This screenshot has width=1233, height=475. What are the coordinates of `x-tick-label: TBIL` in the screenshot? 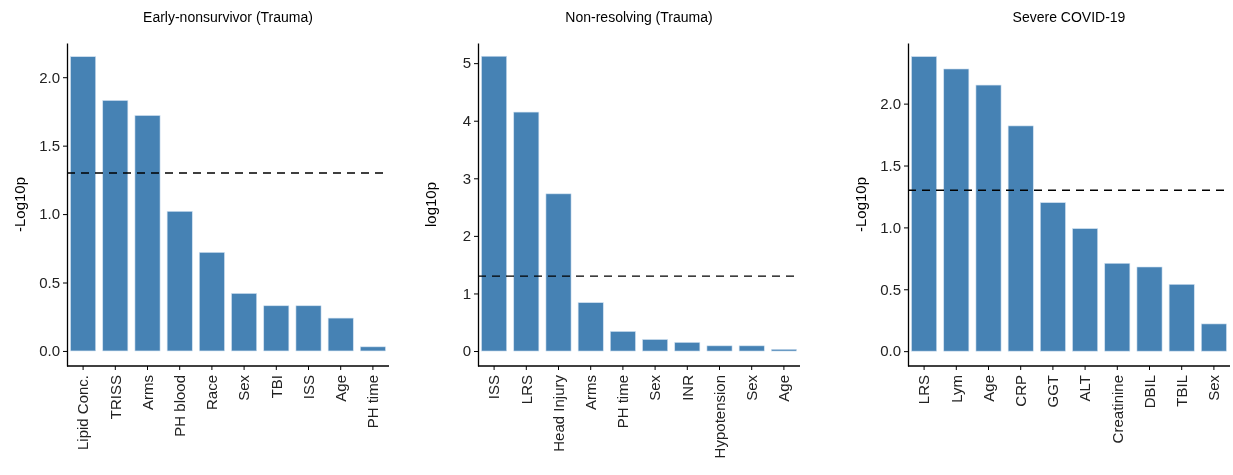 It's located at (1181, 391).